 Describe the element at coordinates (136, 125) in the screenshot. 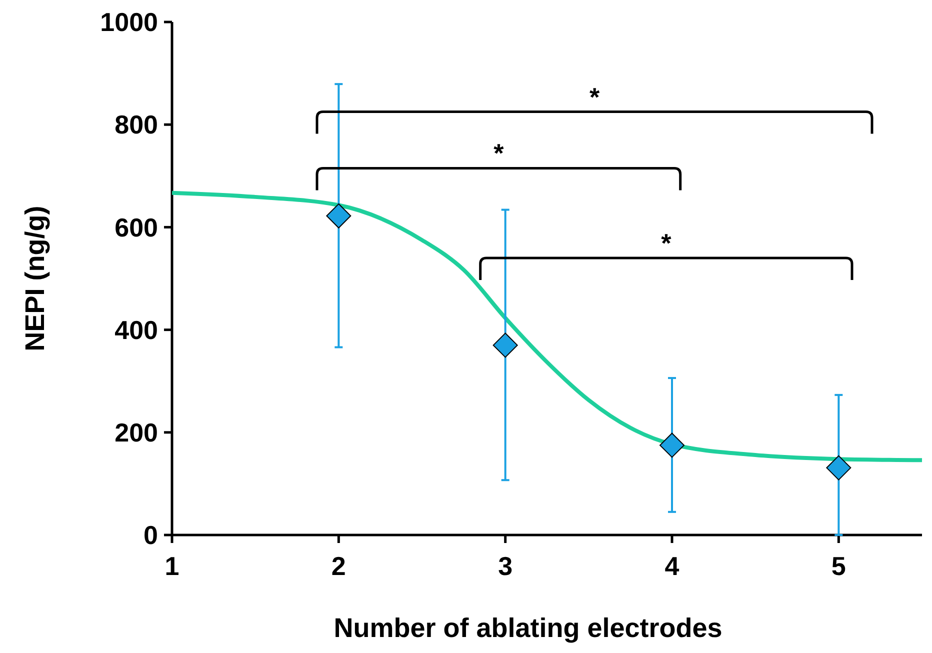

I see `y-tick-label: 800` at that location.